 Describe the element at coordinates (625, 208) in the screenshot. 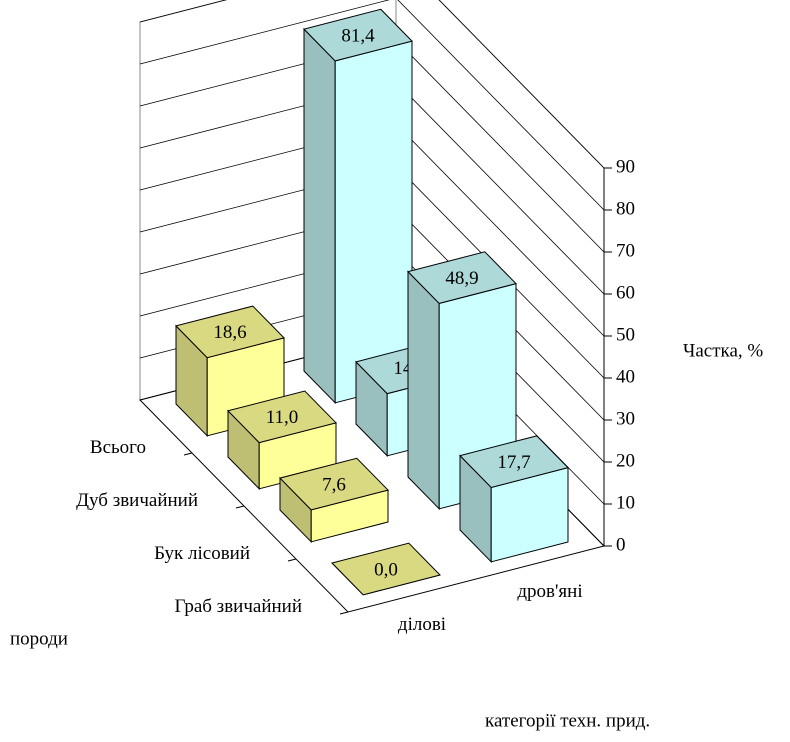

I see `y-tick-label: 80` at that location.